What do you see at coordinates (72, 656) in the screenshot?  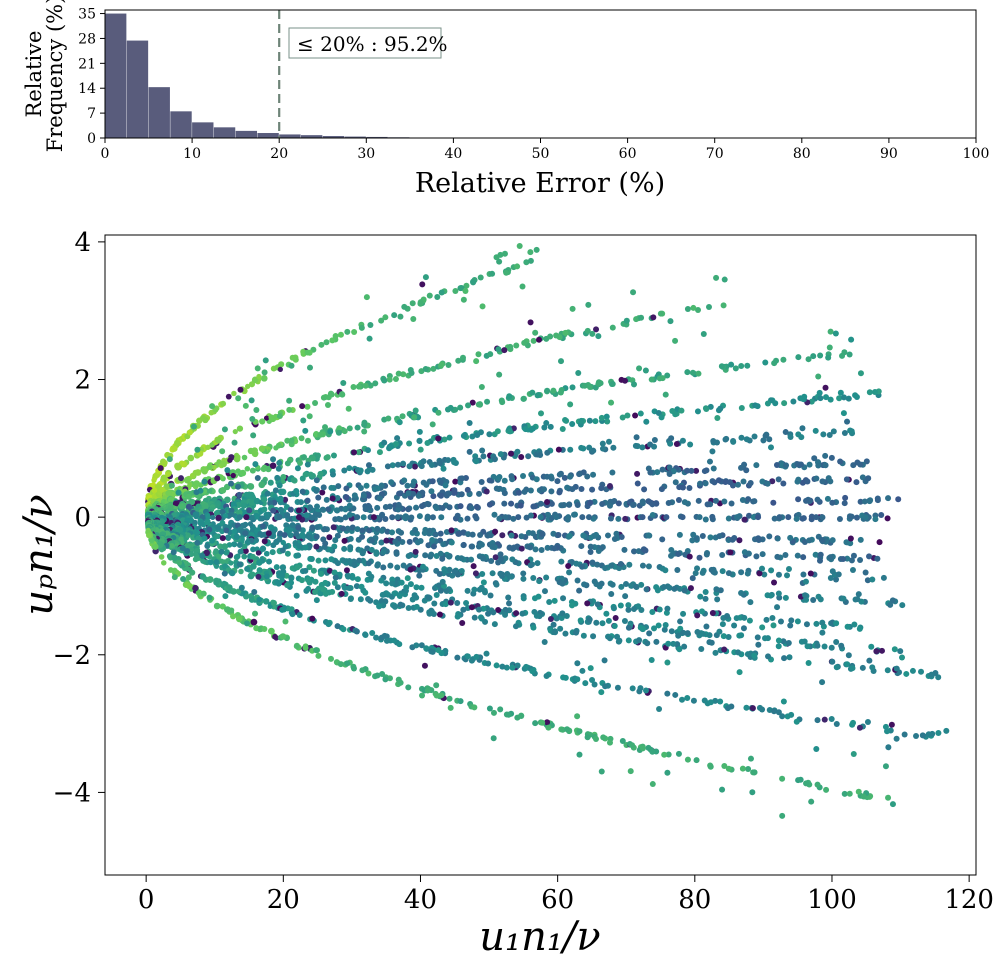 I see `scatter-y-tick-label: −2` at bounding box center [72, 656].